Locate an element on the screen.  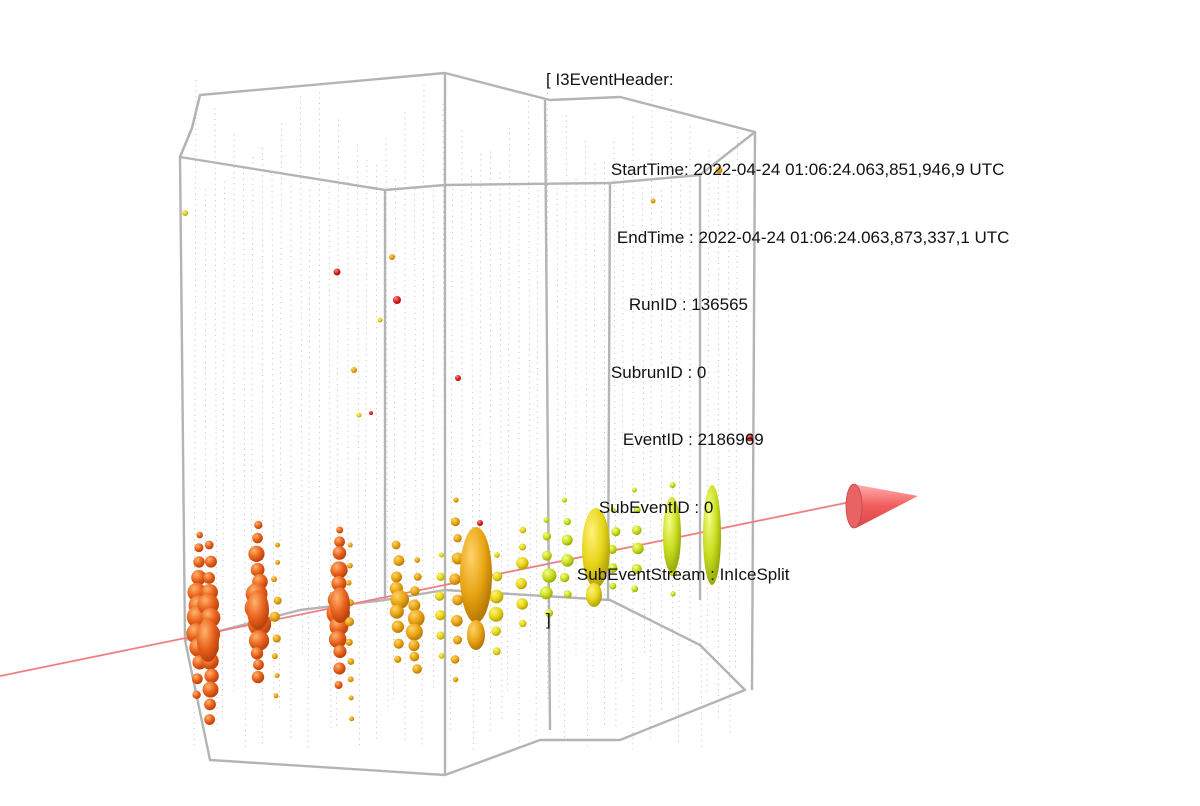
field-label: RunID is located at coordinates (653, 304).